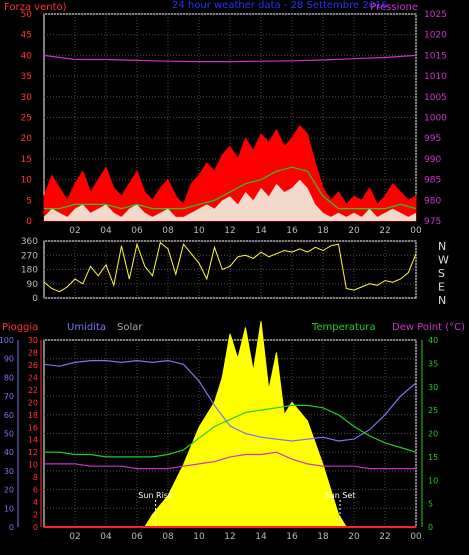  I want to click on wind-tick-label: 45, so click(26, 36).